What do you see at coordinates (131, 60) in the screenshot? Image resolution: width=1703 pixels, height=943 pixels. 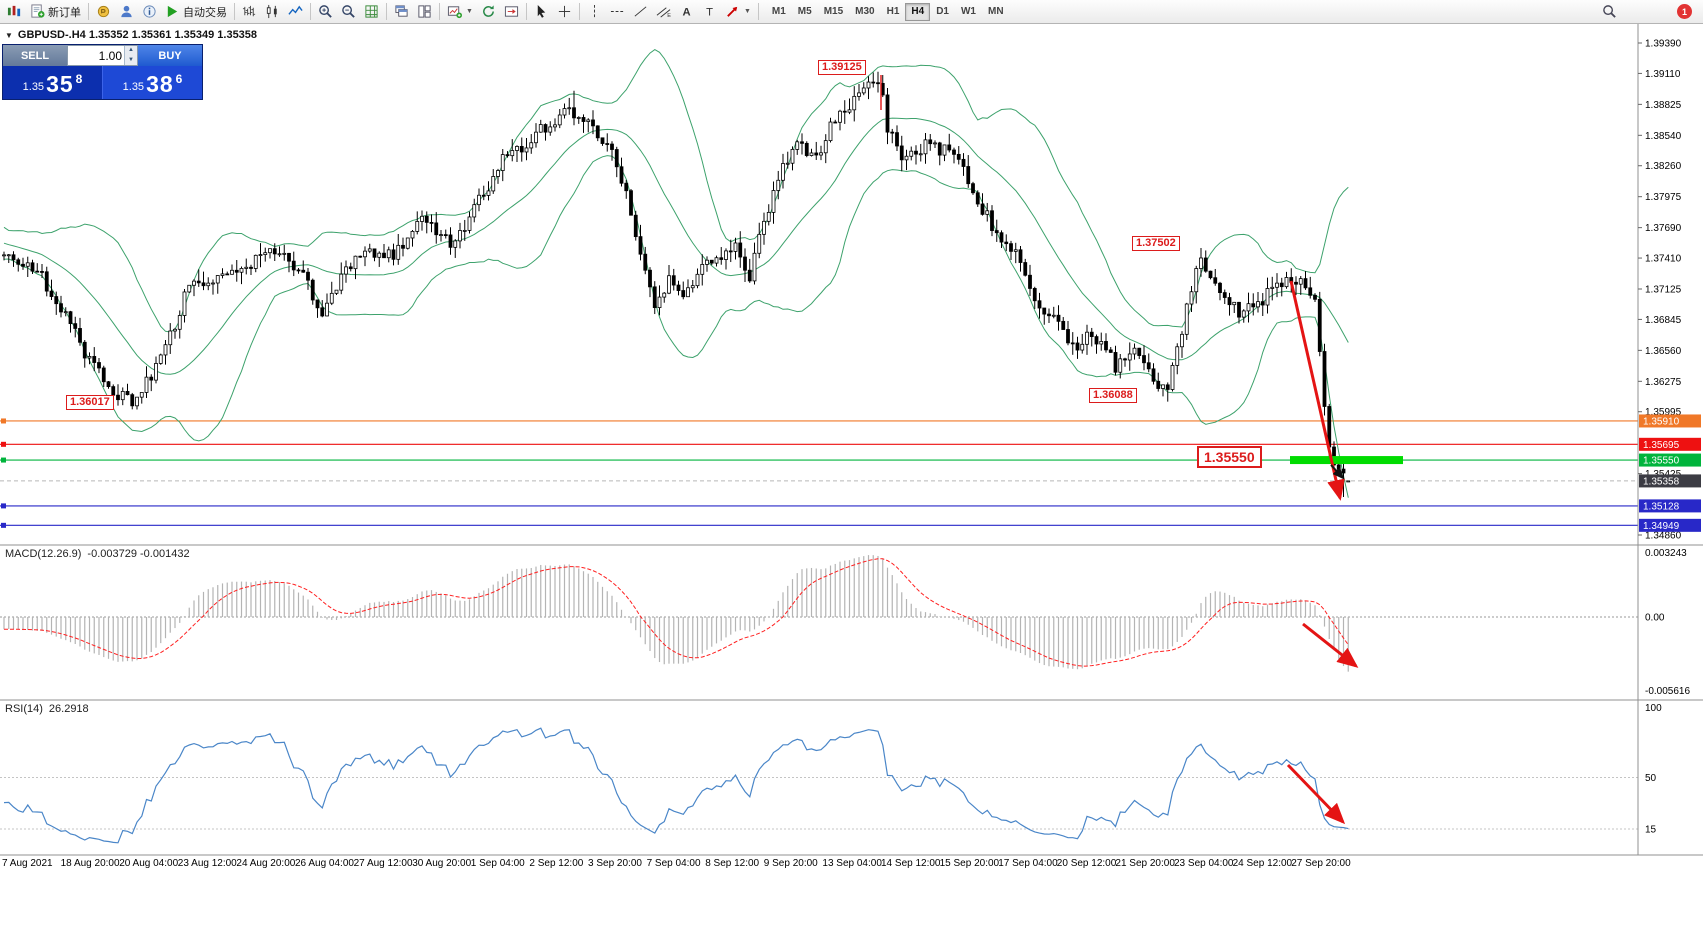 I see `volume-decrease-button: ▼` at bounding box center [131, 60].